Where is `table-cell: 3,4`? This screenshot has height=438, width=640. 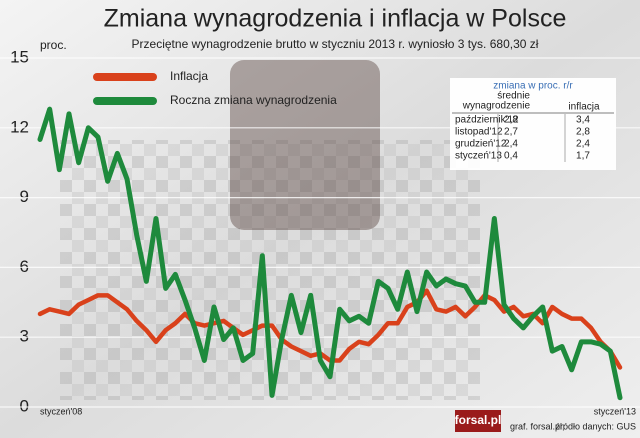
table-cell: 3,4 is located at coordinates (583, 120).